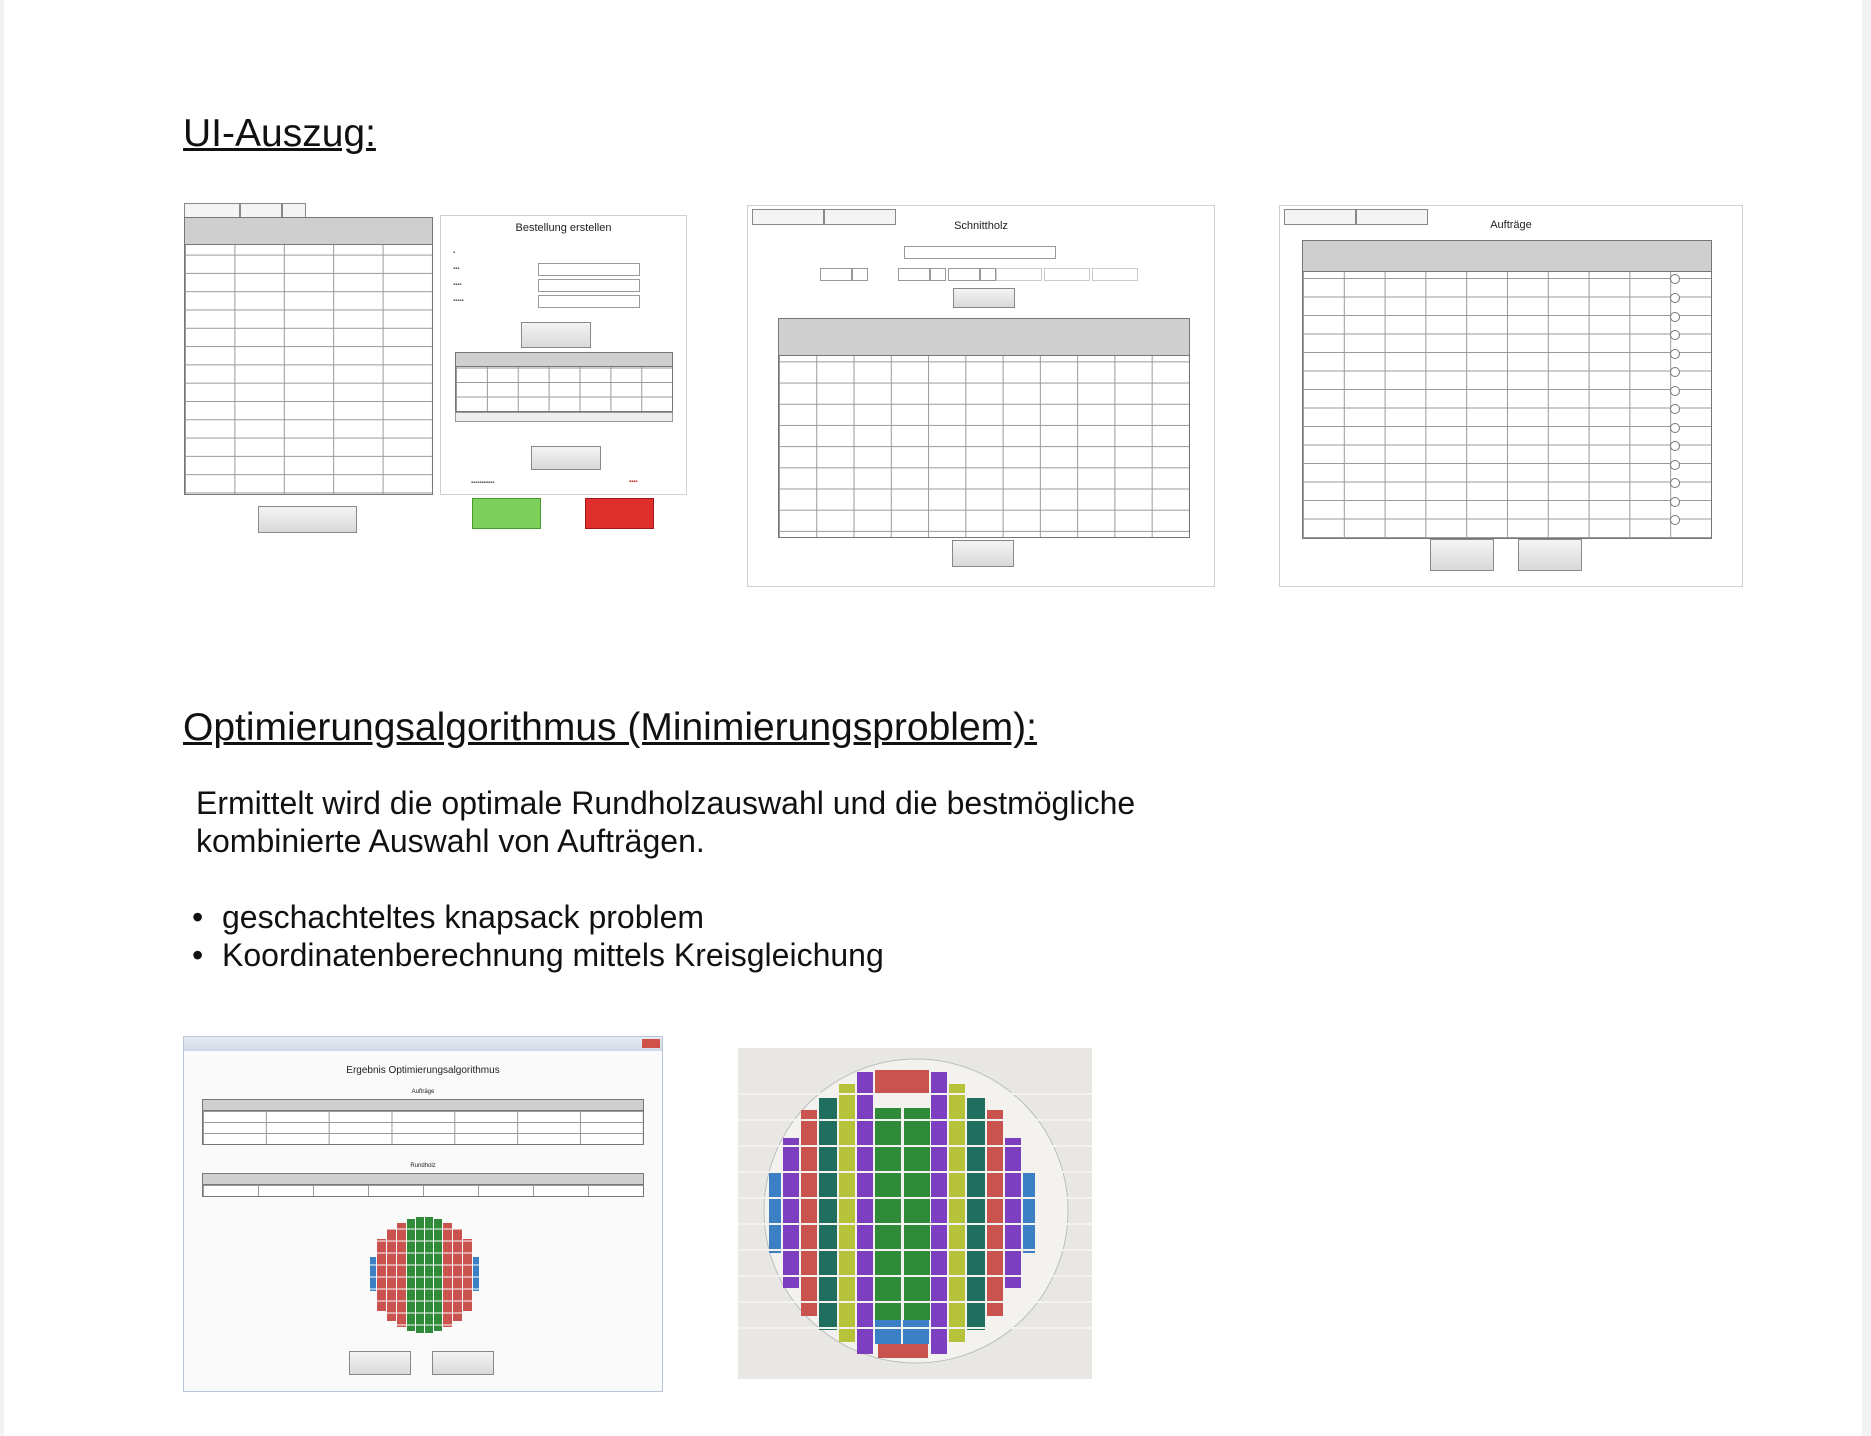 This screenshot has height=1436, width=1871. I want to click on orders-table, so click(1507, 389).